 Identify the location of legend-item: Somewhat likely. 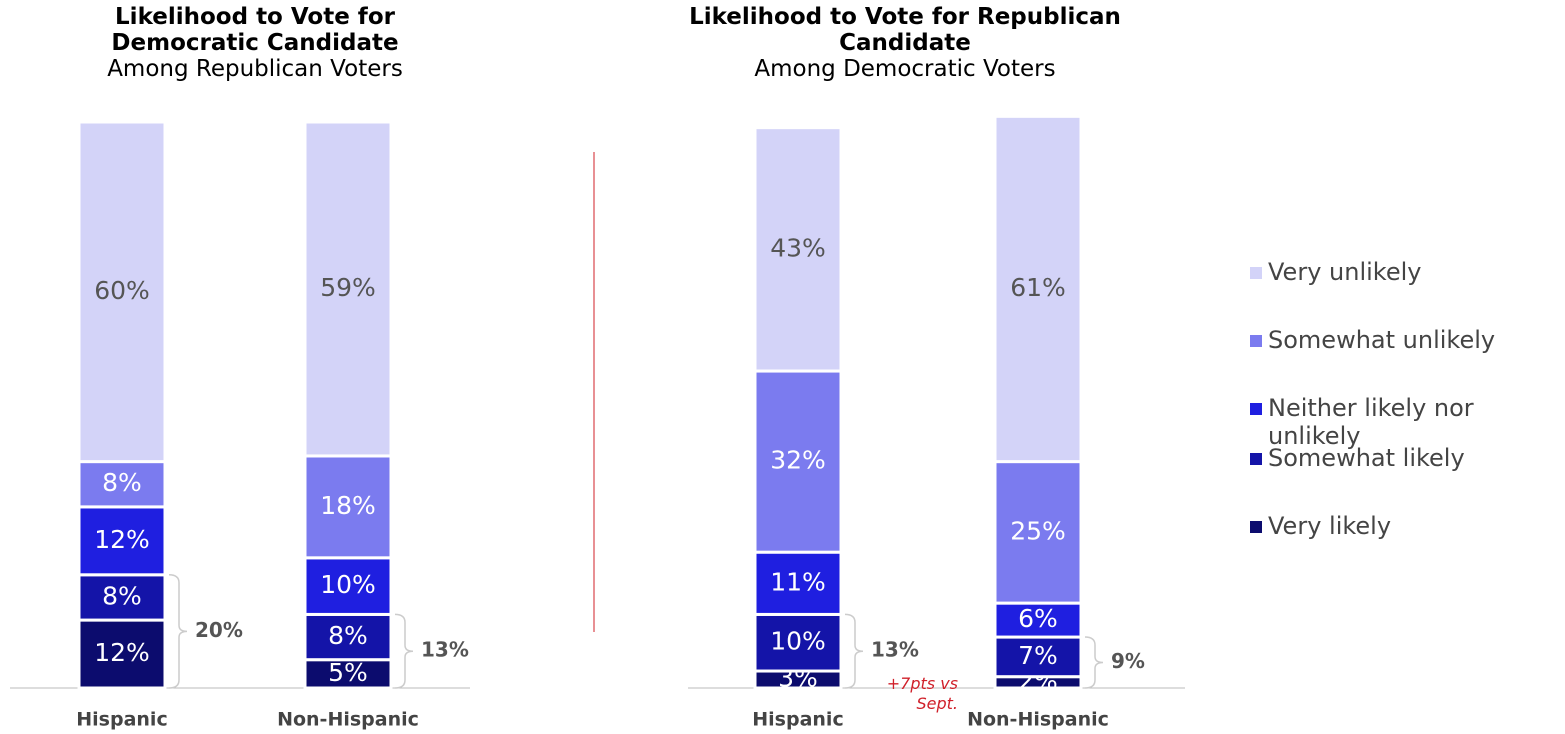
(1405, 478).